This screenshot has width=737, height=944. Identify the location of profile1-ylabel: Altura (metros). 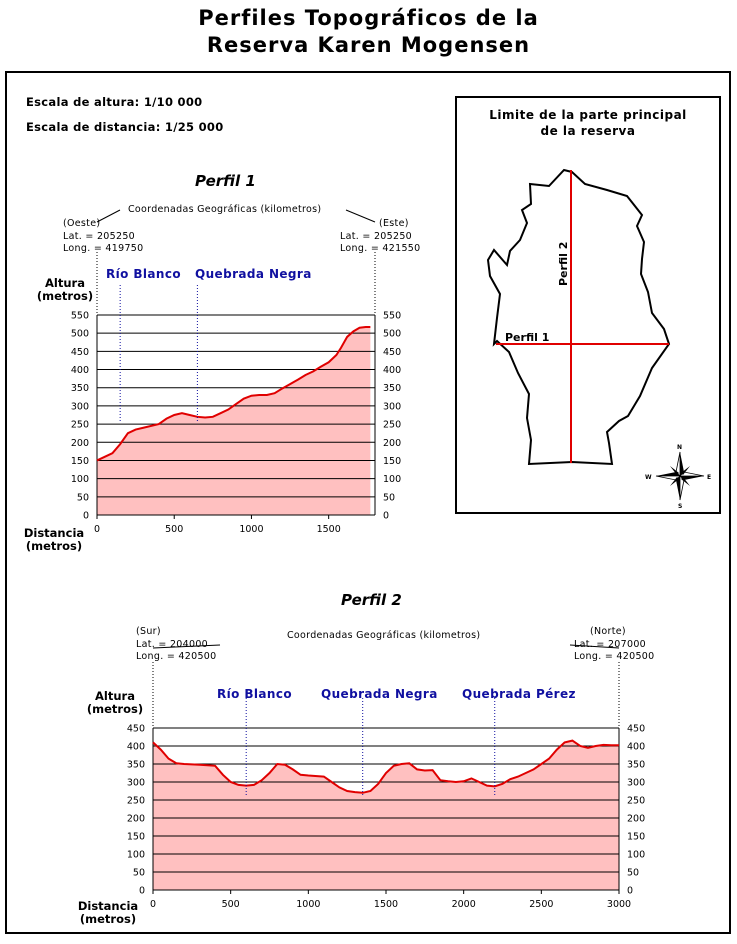
(65, 289).